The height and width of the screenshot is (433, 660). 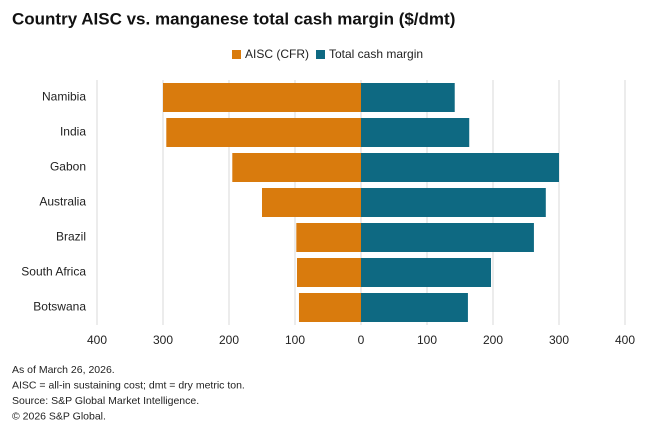 I want to click on y-tick-label: Brazil, so click(x=71, y=237).